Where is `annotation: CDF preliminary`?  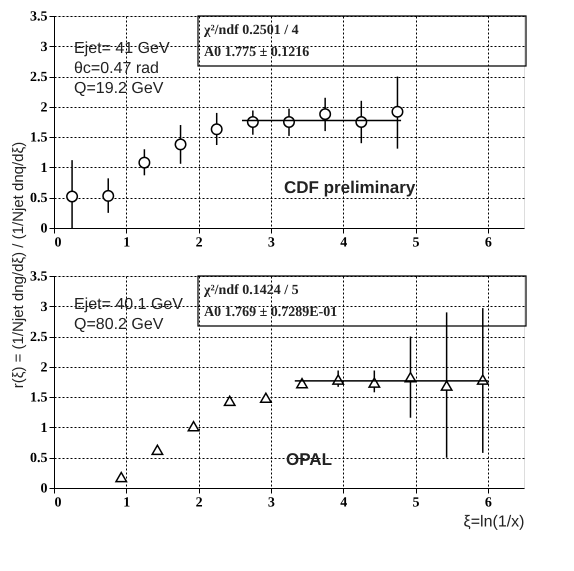
annotation: CDF preliminary is located at coordinates (350, 187).